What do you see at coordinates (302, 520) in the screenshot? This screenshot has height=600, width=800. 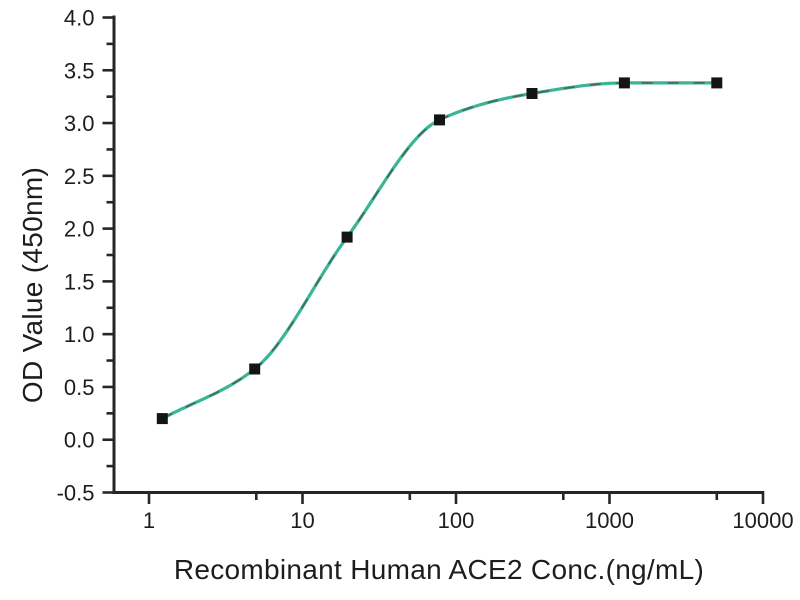 I see `x-tick-label: 10` at bounding box center [302, 520].